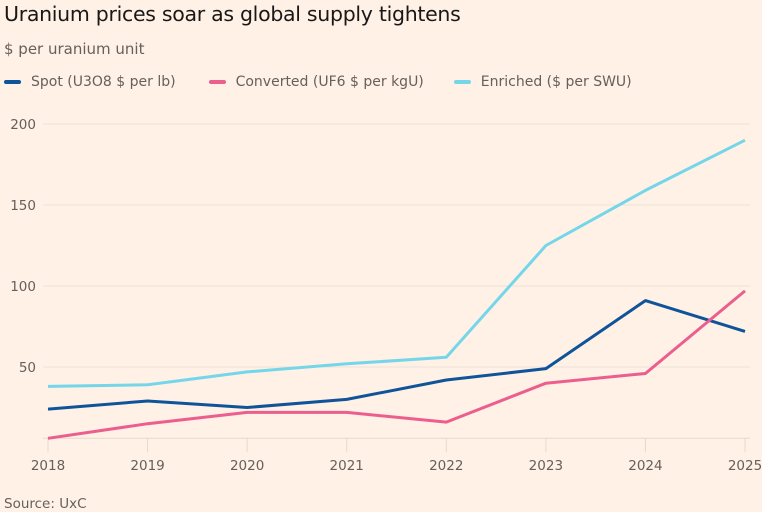 The height and width of the screenshot is (512, 762). What do you see at coordinates (45, 504) in the screenshot?
I see `source-note: Source: UxC` at bounding box center [45, 504].